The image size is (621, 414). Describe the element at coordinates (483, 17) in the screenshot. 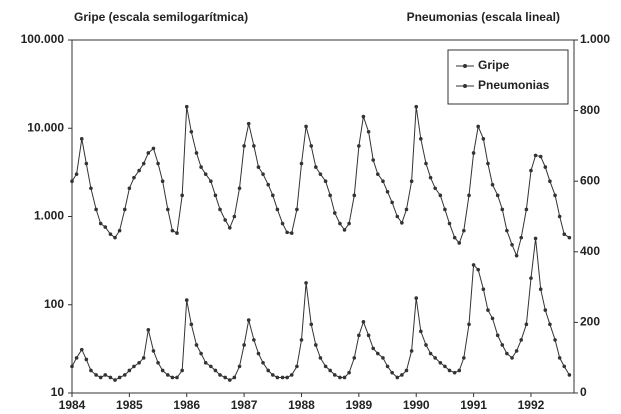

I see `y2-title: Pneumonias (escala lineal)` at that location.